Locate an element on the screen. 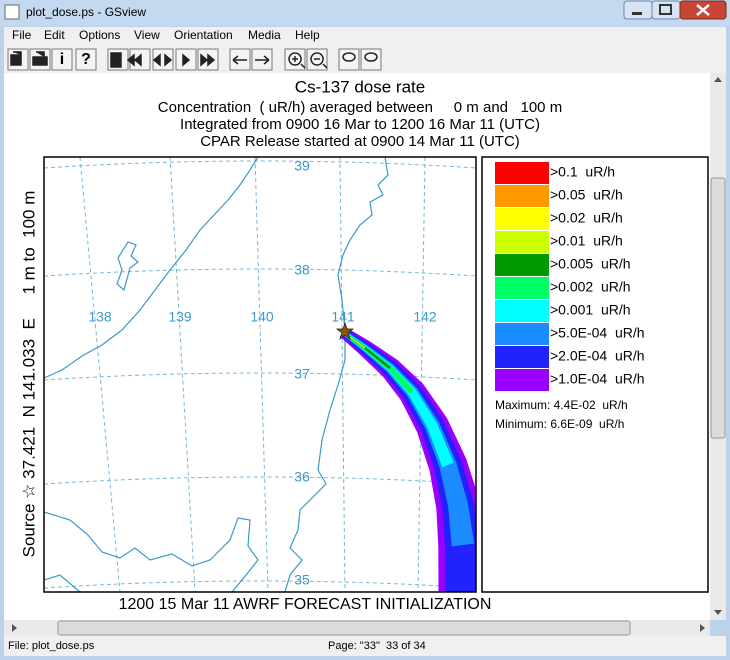 The image size is (730, 660). minimize-icon is located at coordinates (637, 13).